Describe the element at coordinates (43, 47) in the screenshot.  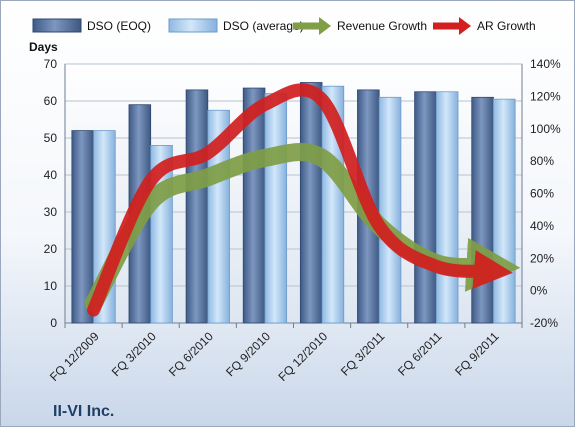
I see `y-axis-title: Days` at that location.